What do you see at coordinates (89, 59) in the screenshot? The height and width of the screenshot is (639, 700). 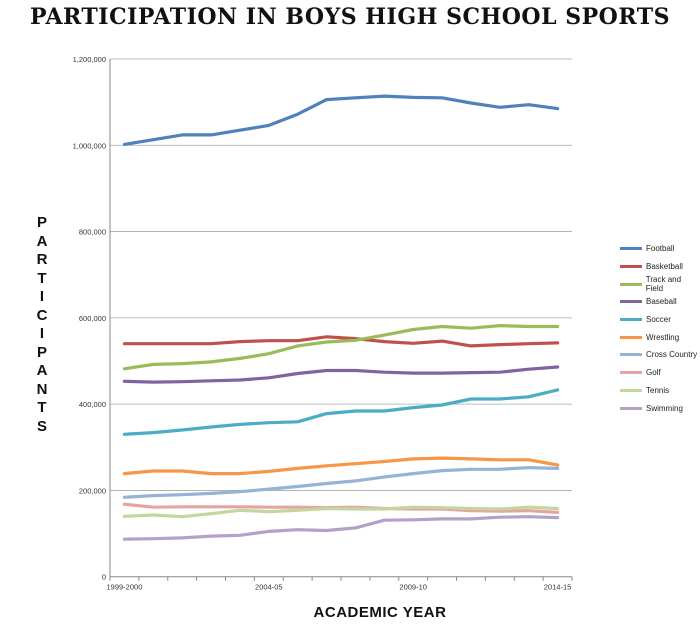 I see `y-tick-label: 1,200,000` at bounding box center [89, 59].